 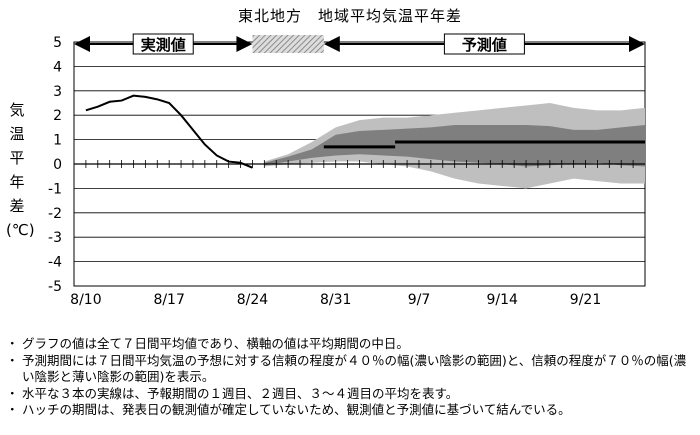 What do you see at coordinates (503, 300) in the screenshot?
I see `x-tick-label: 9/14` at bounding box center [503, 300].